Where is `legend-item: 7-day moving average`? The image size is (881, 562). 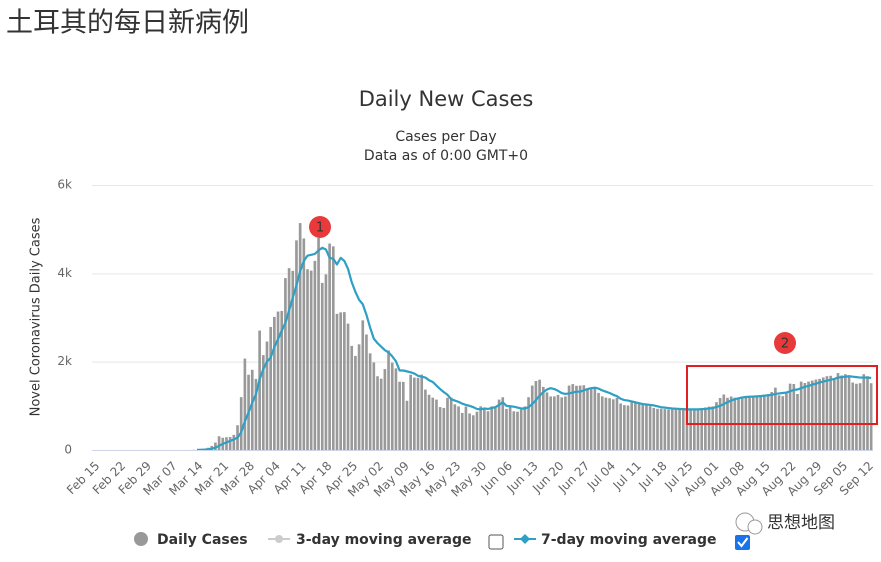 legend-item: 7-day moving average is located at coordinates (615, 540).